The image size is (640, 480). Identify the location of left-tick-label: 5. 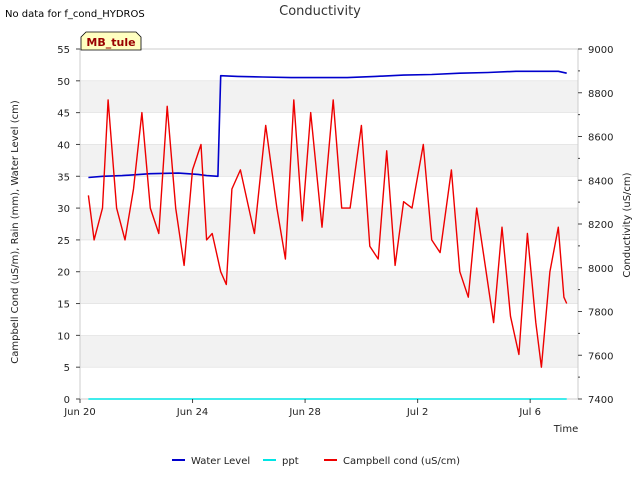
(67, 368).